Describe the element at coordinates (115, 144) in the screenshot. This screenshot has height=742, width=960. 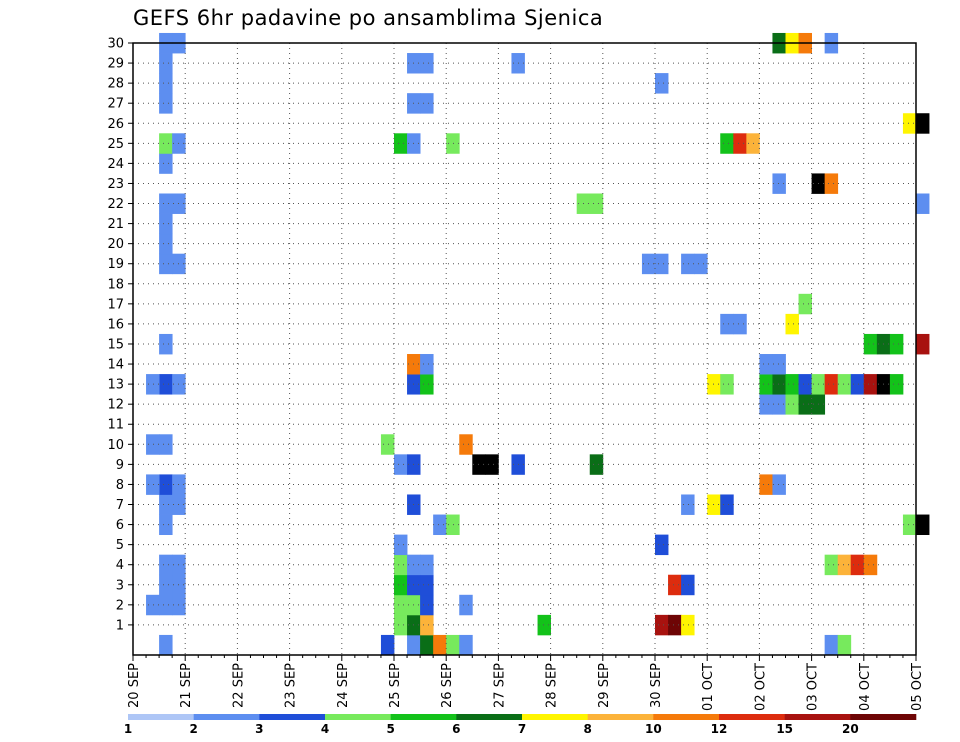
I see `y-tick-label: 25` at that location.